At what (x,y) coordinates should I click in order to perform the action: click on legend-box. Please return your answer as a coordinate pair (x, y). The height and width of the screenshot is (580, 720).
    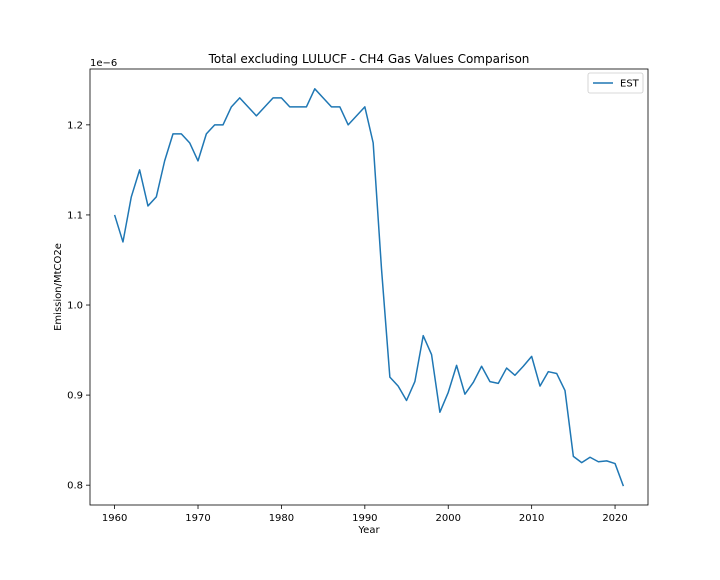
    Looking at the image, I should click on (615, 83).